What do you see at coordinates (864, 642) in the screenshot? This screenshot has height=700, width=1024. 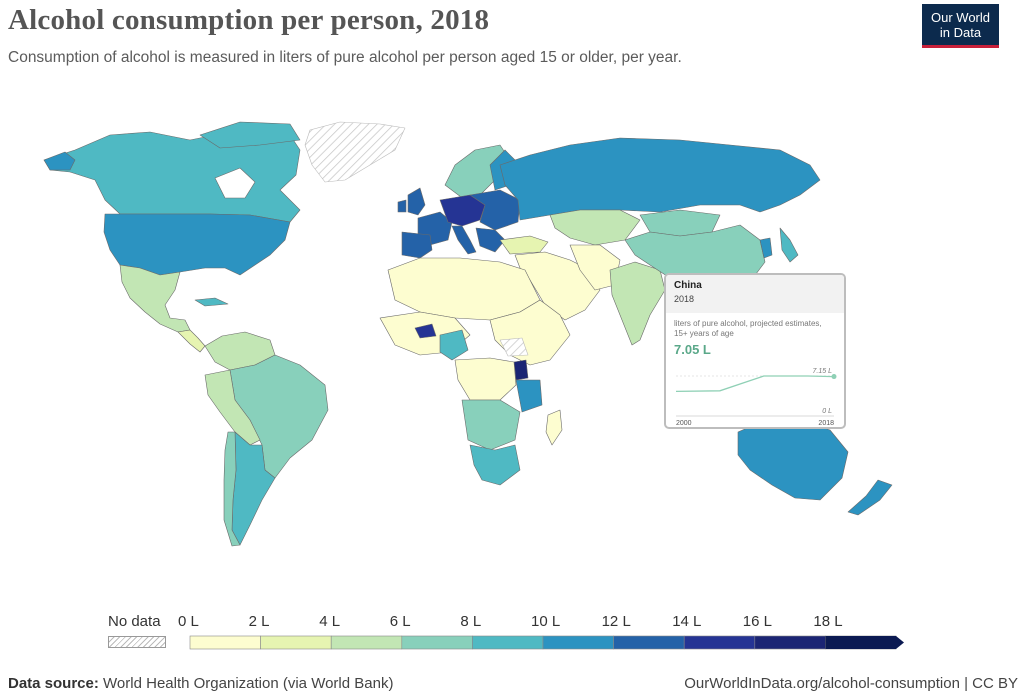 I see `legend-arrow` at bounding box center [864, 642].